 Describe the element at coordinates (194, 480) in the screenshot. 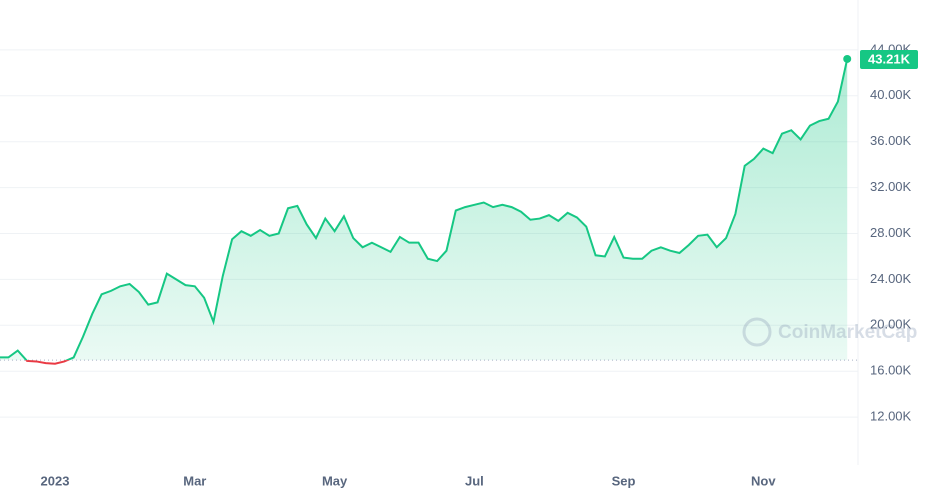

I see `x-tick-label: Mar` at that location.